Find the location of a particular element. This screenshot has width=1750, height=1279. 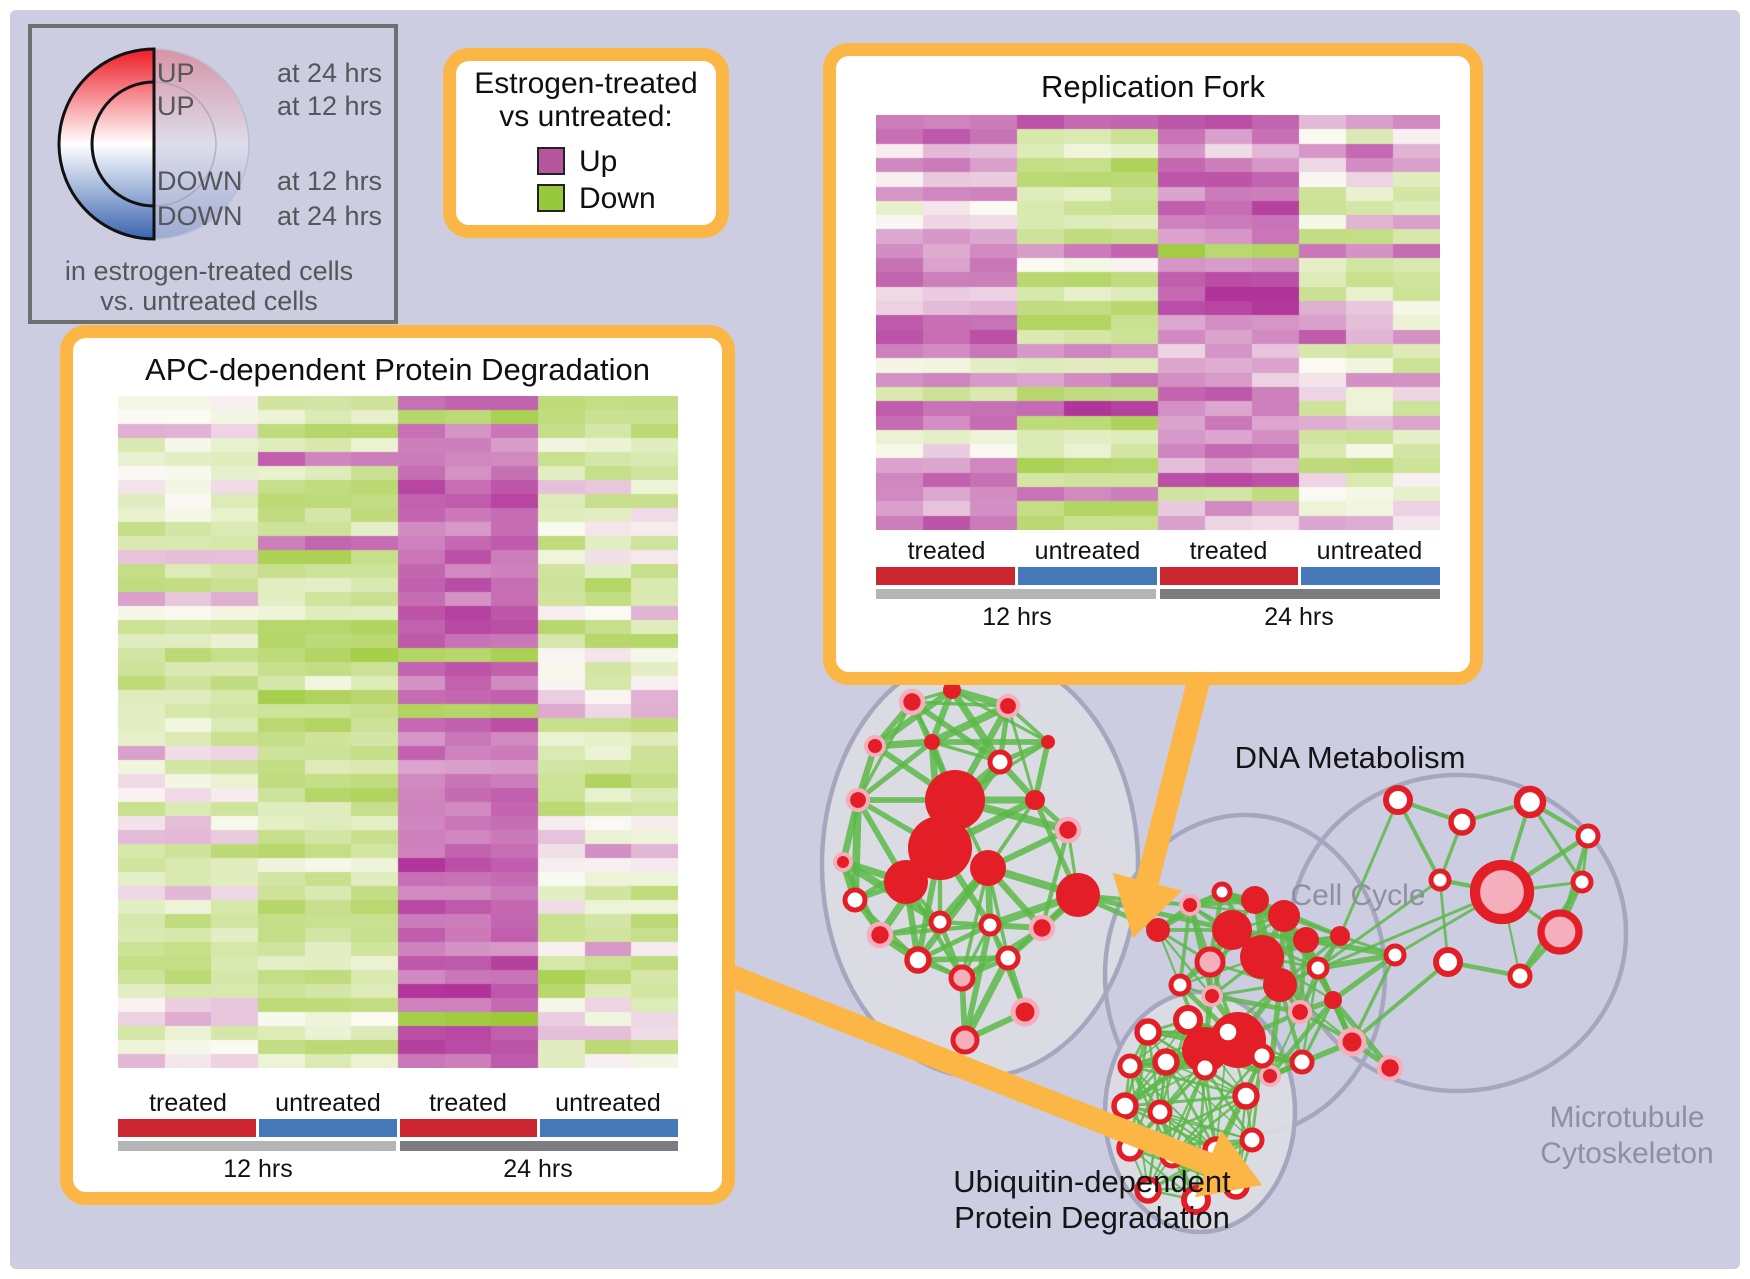

rf-time-labels: 12 hrs 24 hrs is located at coordinates (1158, 618).